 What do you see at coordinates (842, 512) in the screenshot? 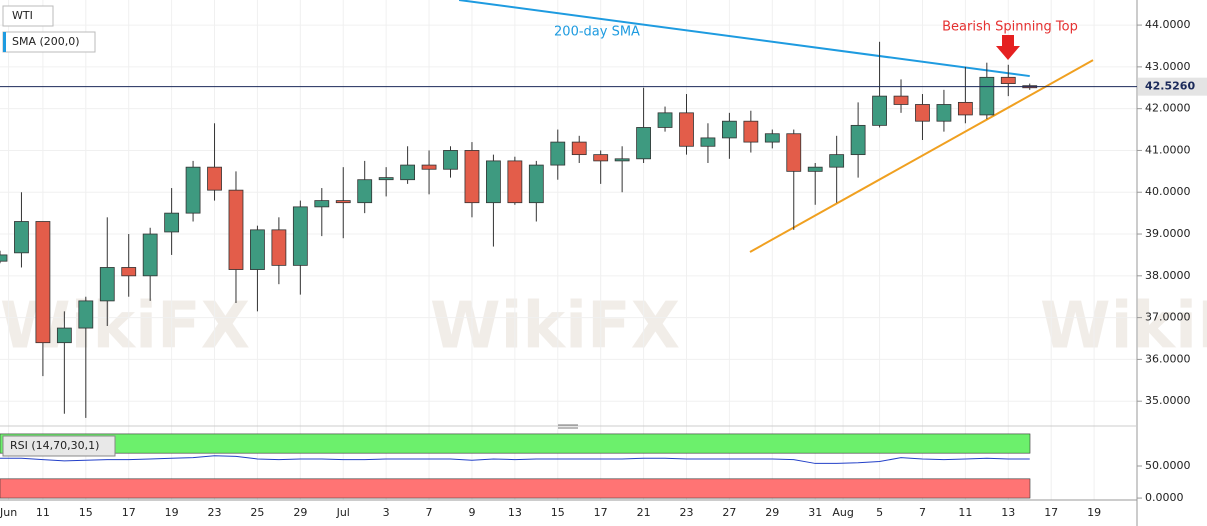
I see `x-tick-label: Aug` at bounding box center [842, 512].